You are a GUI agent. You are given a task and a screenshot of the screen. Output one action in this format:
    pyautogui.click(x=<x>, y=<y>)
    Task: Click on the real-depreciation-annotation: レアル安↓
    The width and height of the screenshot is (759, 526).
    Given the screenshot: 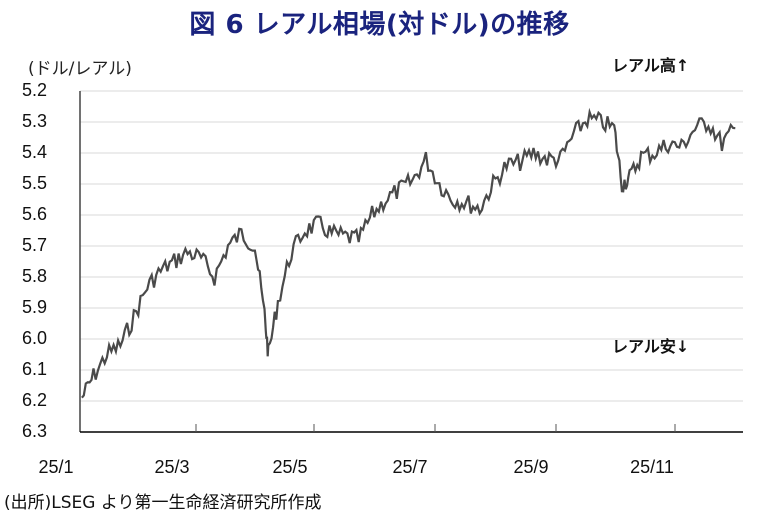 What is the action you would take?
    pyautogui.click(x=651, y=346)
    